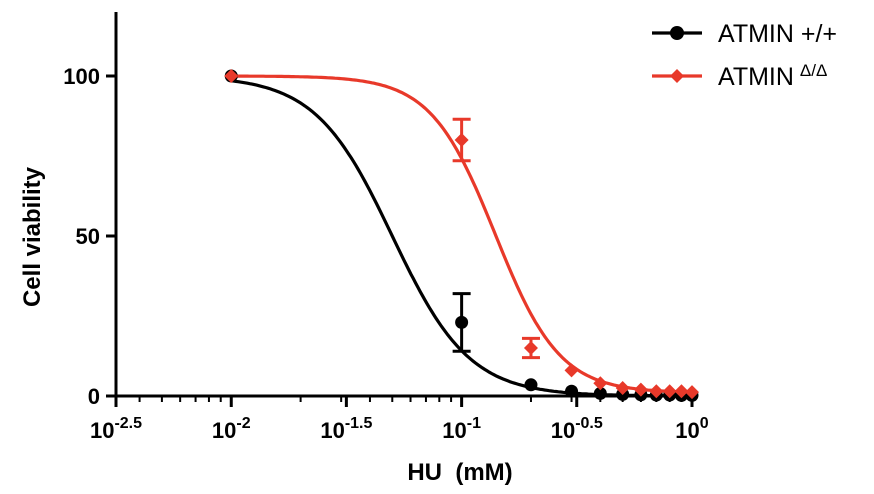 The height and width of the screenshot is (494, 874). I want to click on y-tick-label: 0, so click(94, 396).